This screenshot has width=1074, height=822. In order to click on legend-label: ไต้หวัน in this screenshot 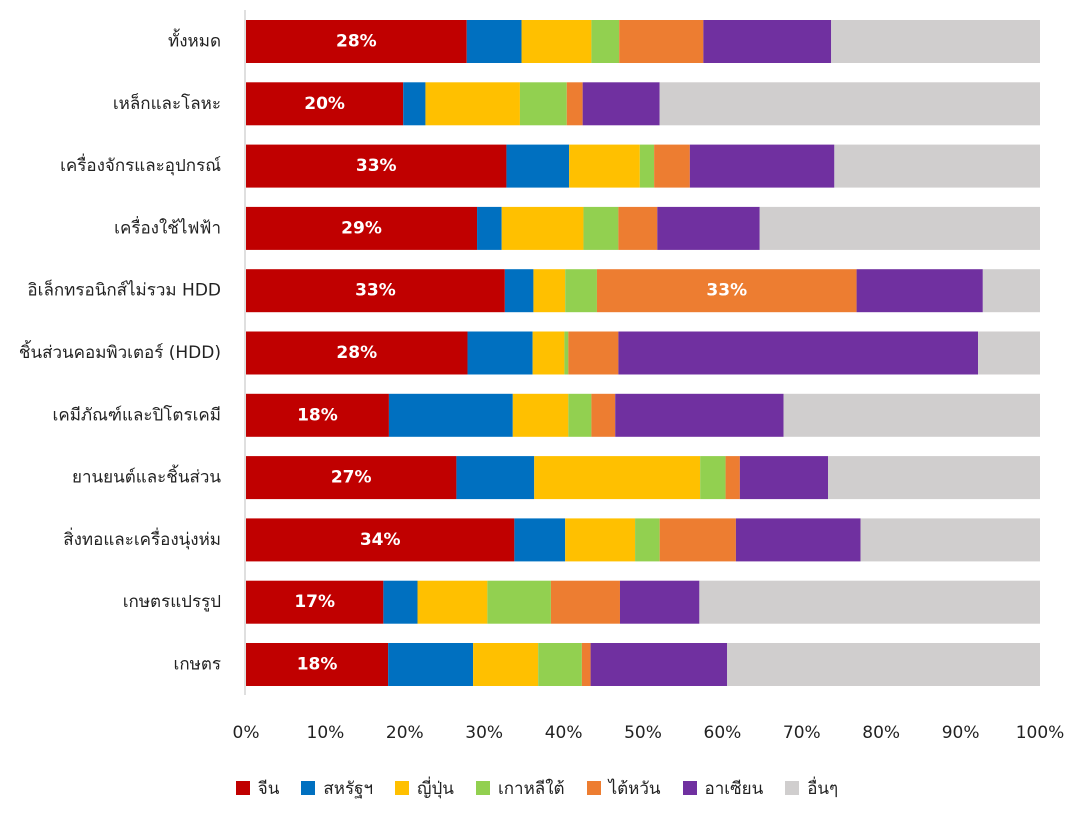, I will do `click(634, 788)`.